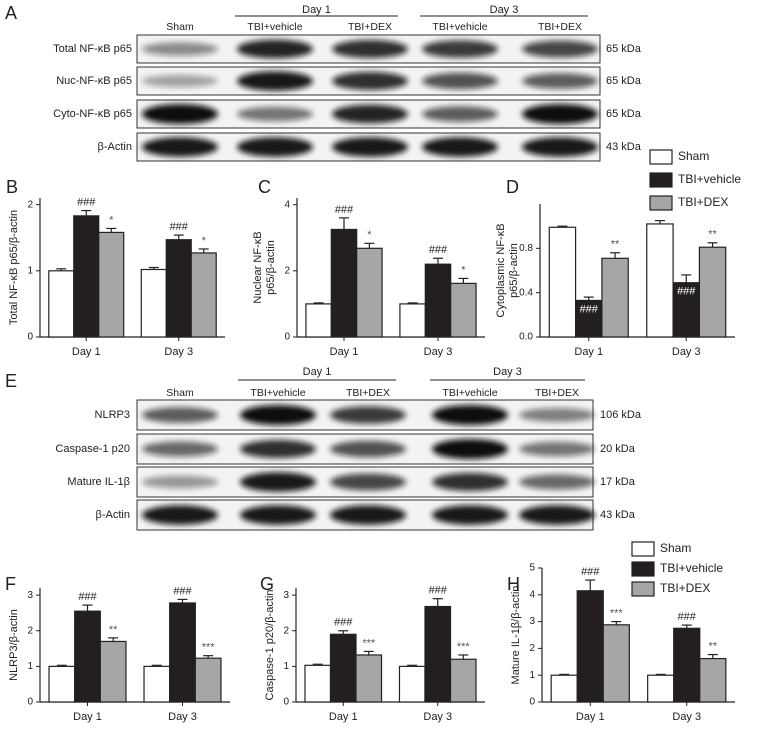 Image resolution: width=757 pixels, height=736 pixels. Describe the element at coordinates (115, 147) in the screenshot. I see `blot-row-label: β-Actin` at that location.